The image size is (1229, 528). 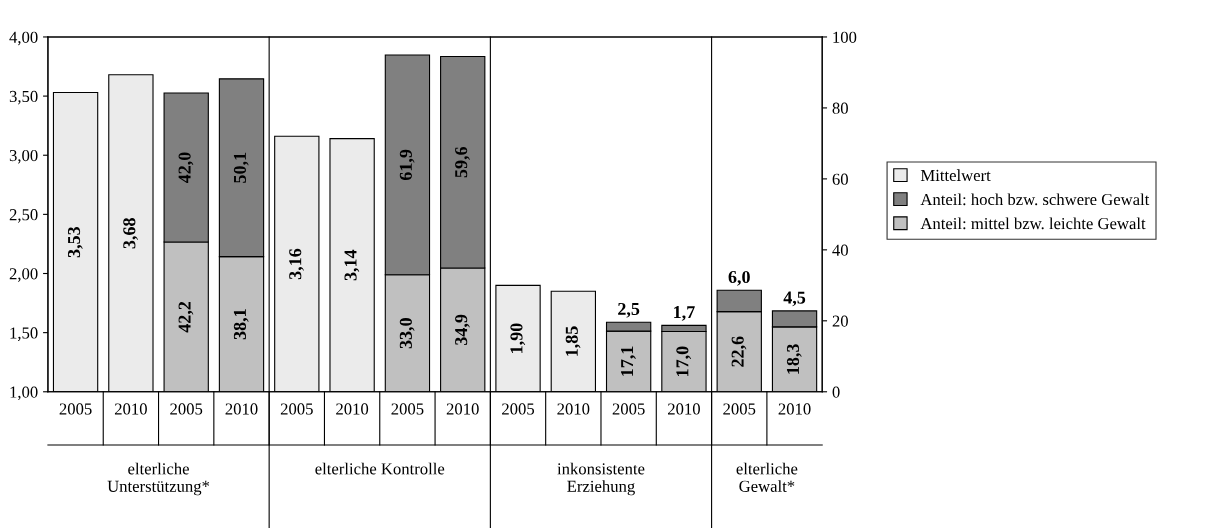 I want to click on legend-label: Anteil: hoch bzw. schwere Gewalt, so click(x=1035, y=199).